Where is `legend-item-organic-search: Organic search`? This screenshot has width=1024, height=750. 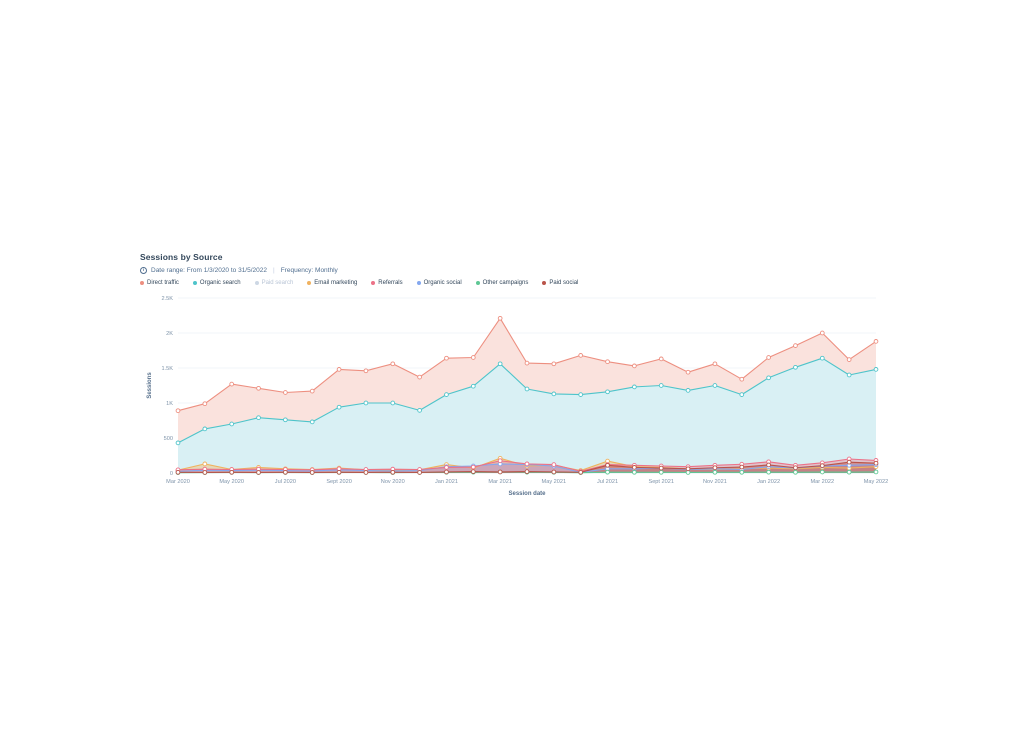
legend-item-organic-search: Organic search is located at coordinates (216, 283).